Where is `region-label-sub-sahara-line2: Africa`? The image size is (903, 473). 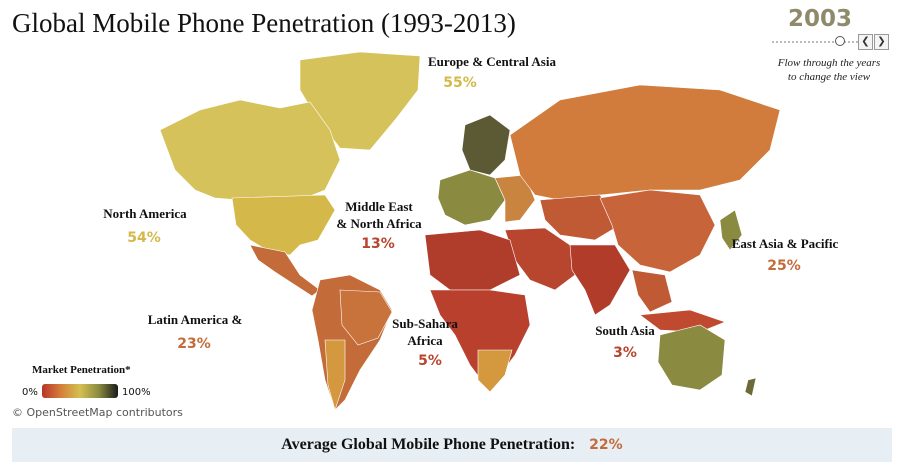 region-label-sub-sahara-line2: Africa is located at coordinates (425, 340).